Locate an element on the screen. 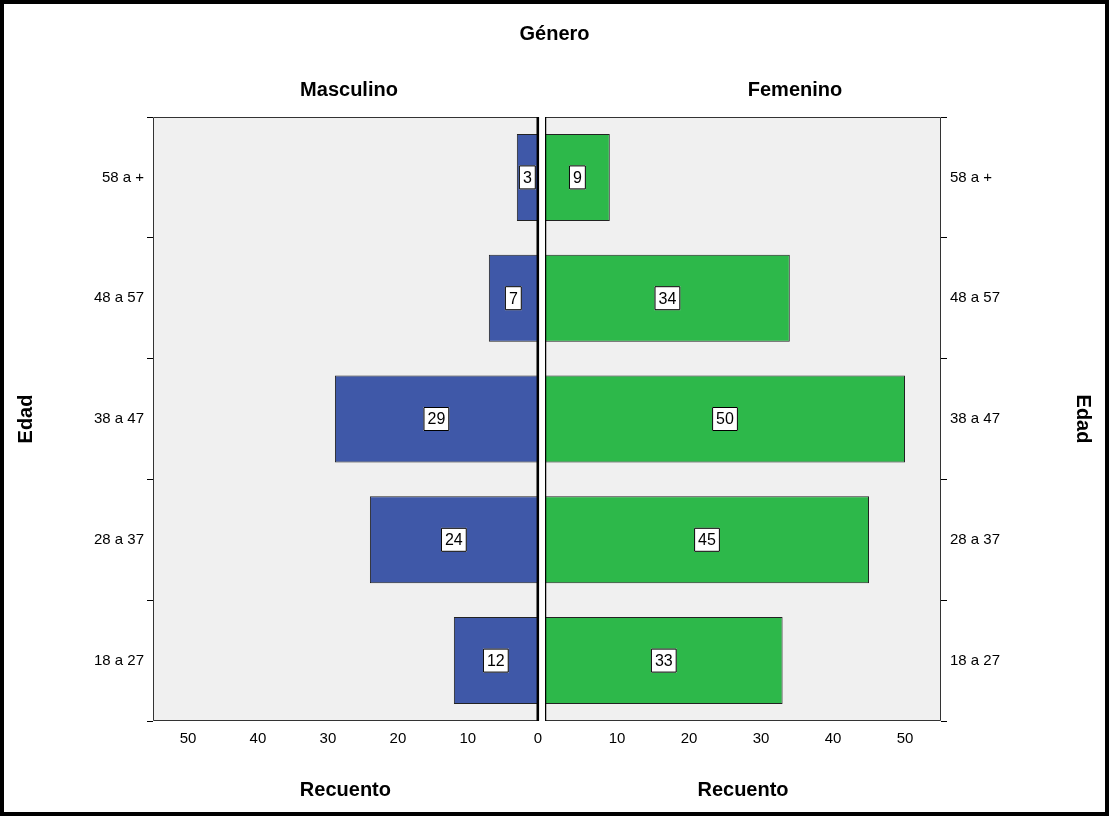  data-label: 7 is located at coordinates (513, 298).